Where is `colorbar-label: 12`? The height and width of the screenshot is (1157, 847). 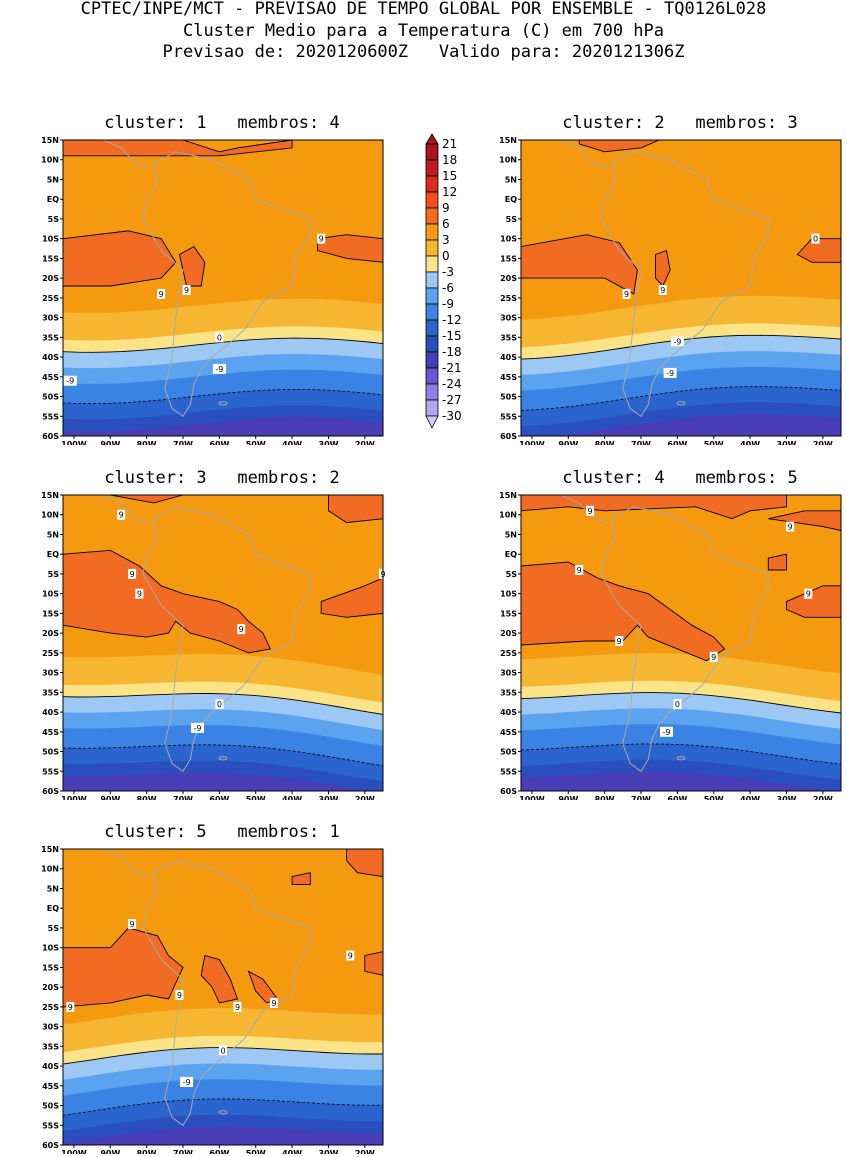
colorbar-label: 12 is located at coordinates (449, 192).